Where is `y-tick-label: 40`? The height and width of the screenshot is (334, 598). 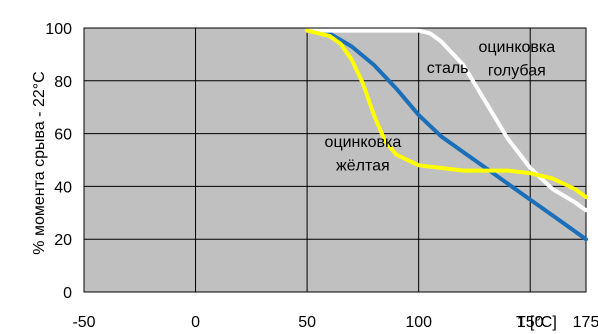
y-tick-label: 40 is located at coordinates (63, 187).